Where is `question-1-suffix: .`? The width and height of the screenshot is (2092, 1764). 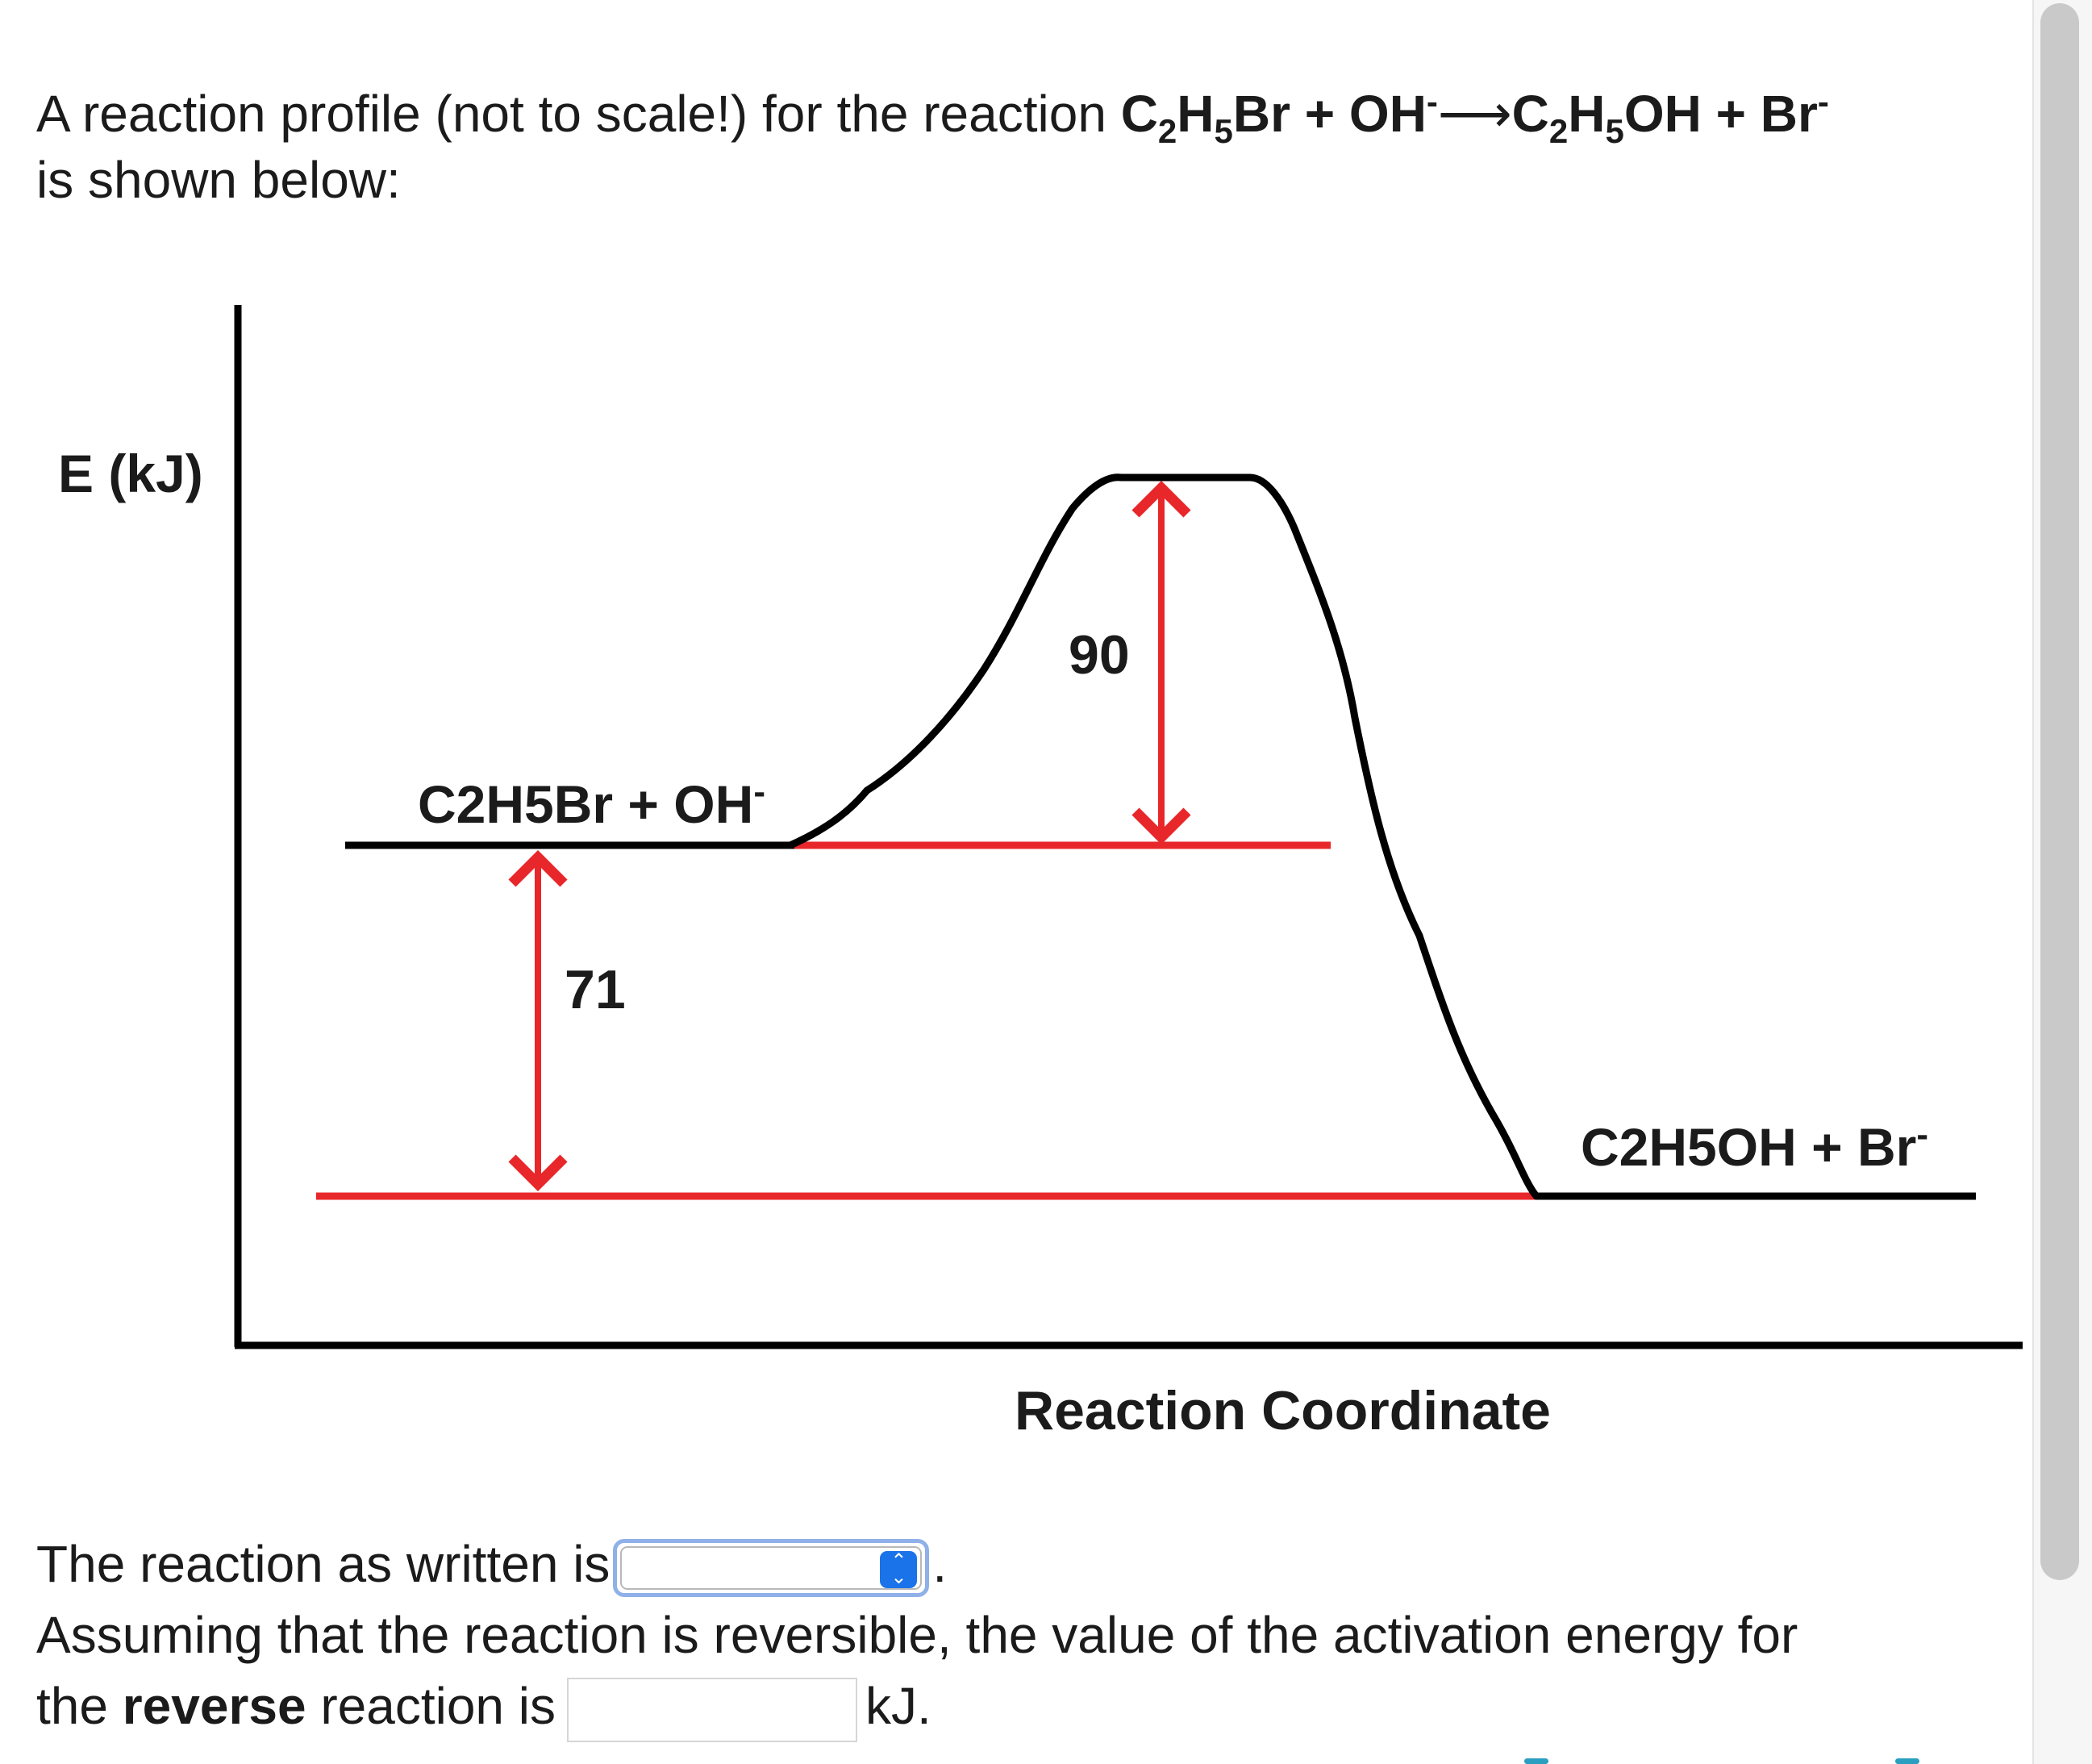 question-1-suffix: . is located at coordinates (940, 1564).